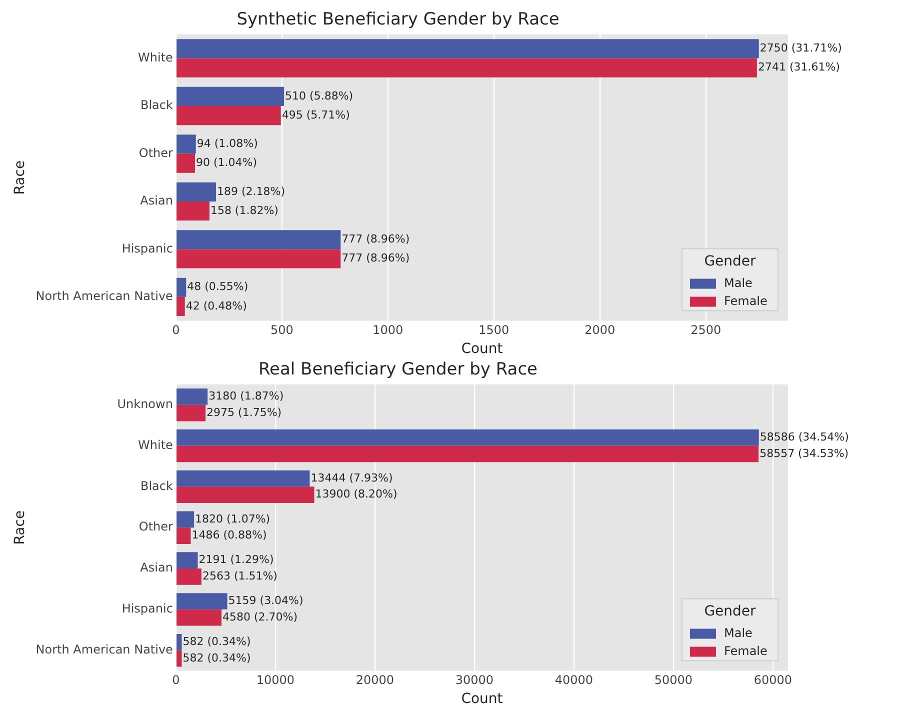 The image size is (897, 719). What do you see at coordinates (773, 680) in the screenshot?
I see `x-tick-label: 60000` at bounding box center [773, 680].